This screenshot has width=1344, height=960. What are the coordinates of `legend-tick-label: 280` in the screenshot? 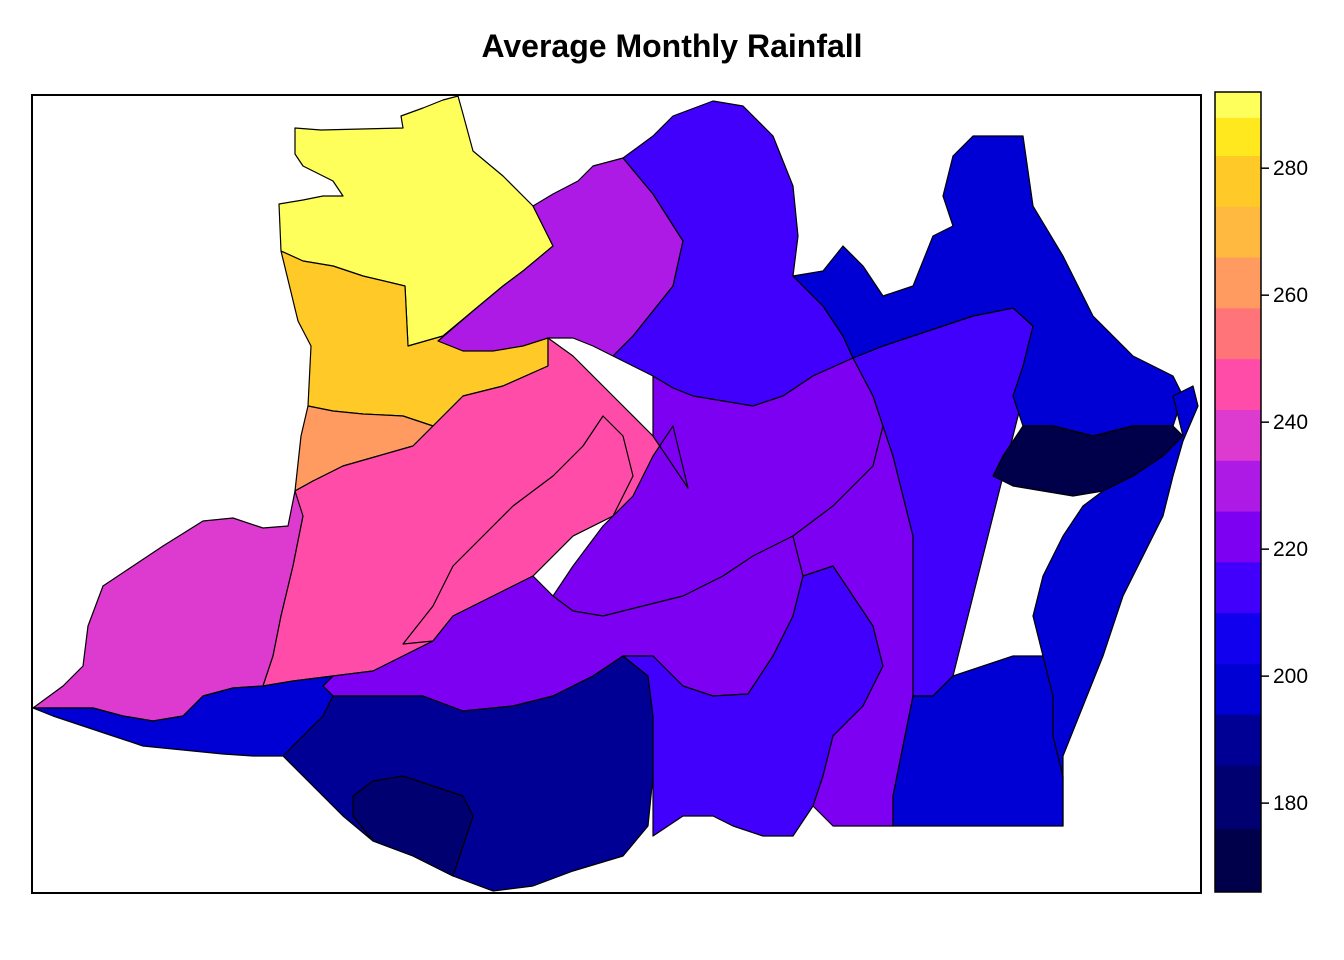 It's located at (1290, 168).